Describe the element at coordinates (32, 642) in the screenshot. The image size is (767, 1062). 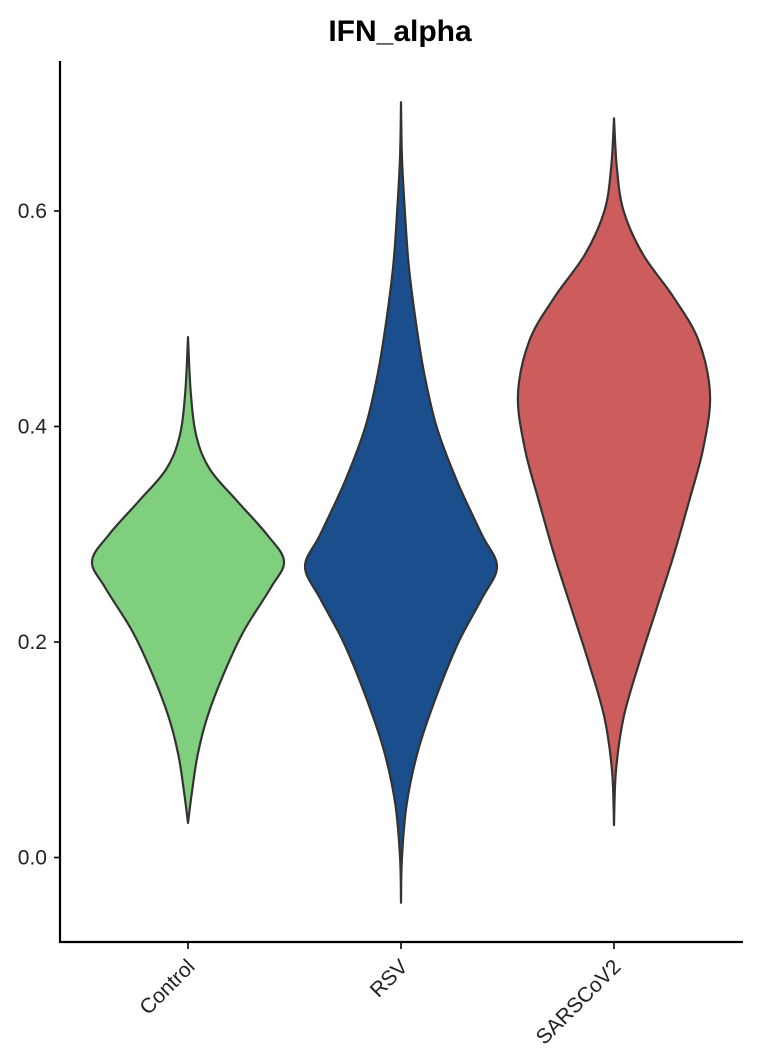
I see `y-tick-label: 0.2` at that location.